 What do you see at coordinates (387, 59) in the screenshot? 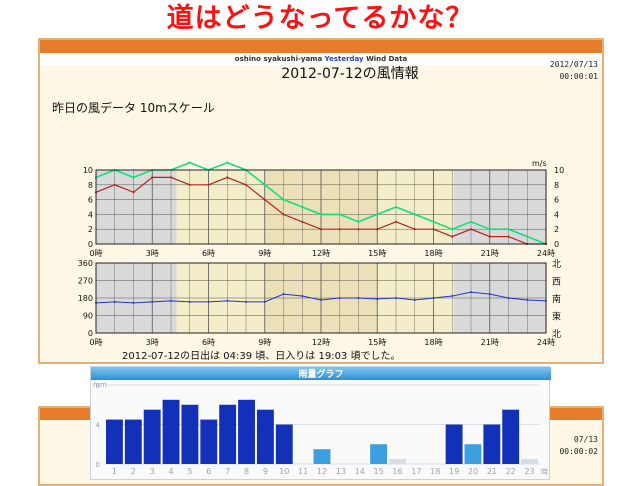
I see `subtitle-tail: Wind Data` at bounding box center [387, 59].